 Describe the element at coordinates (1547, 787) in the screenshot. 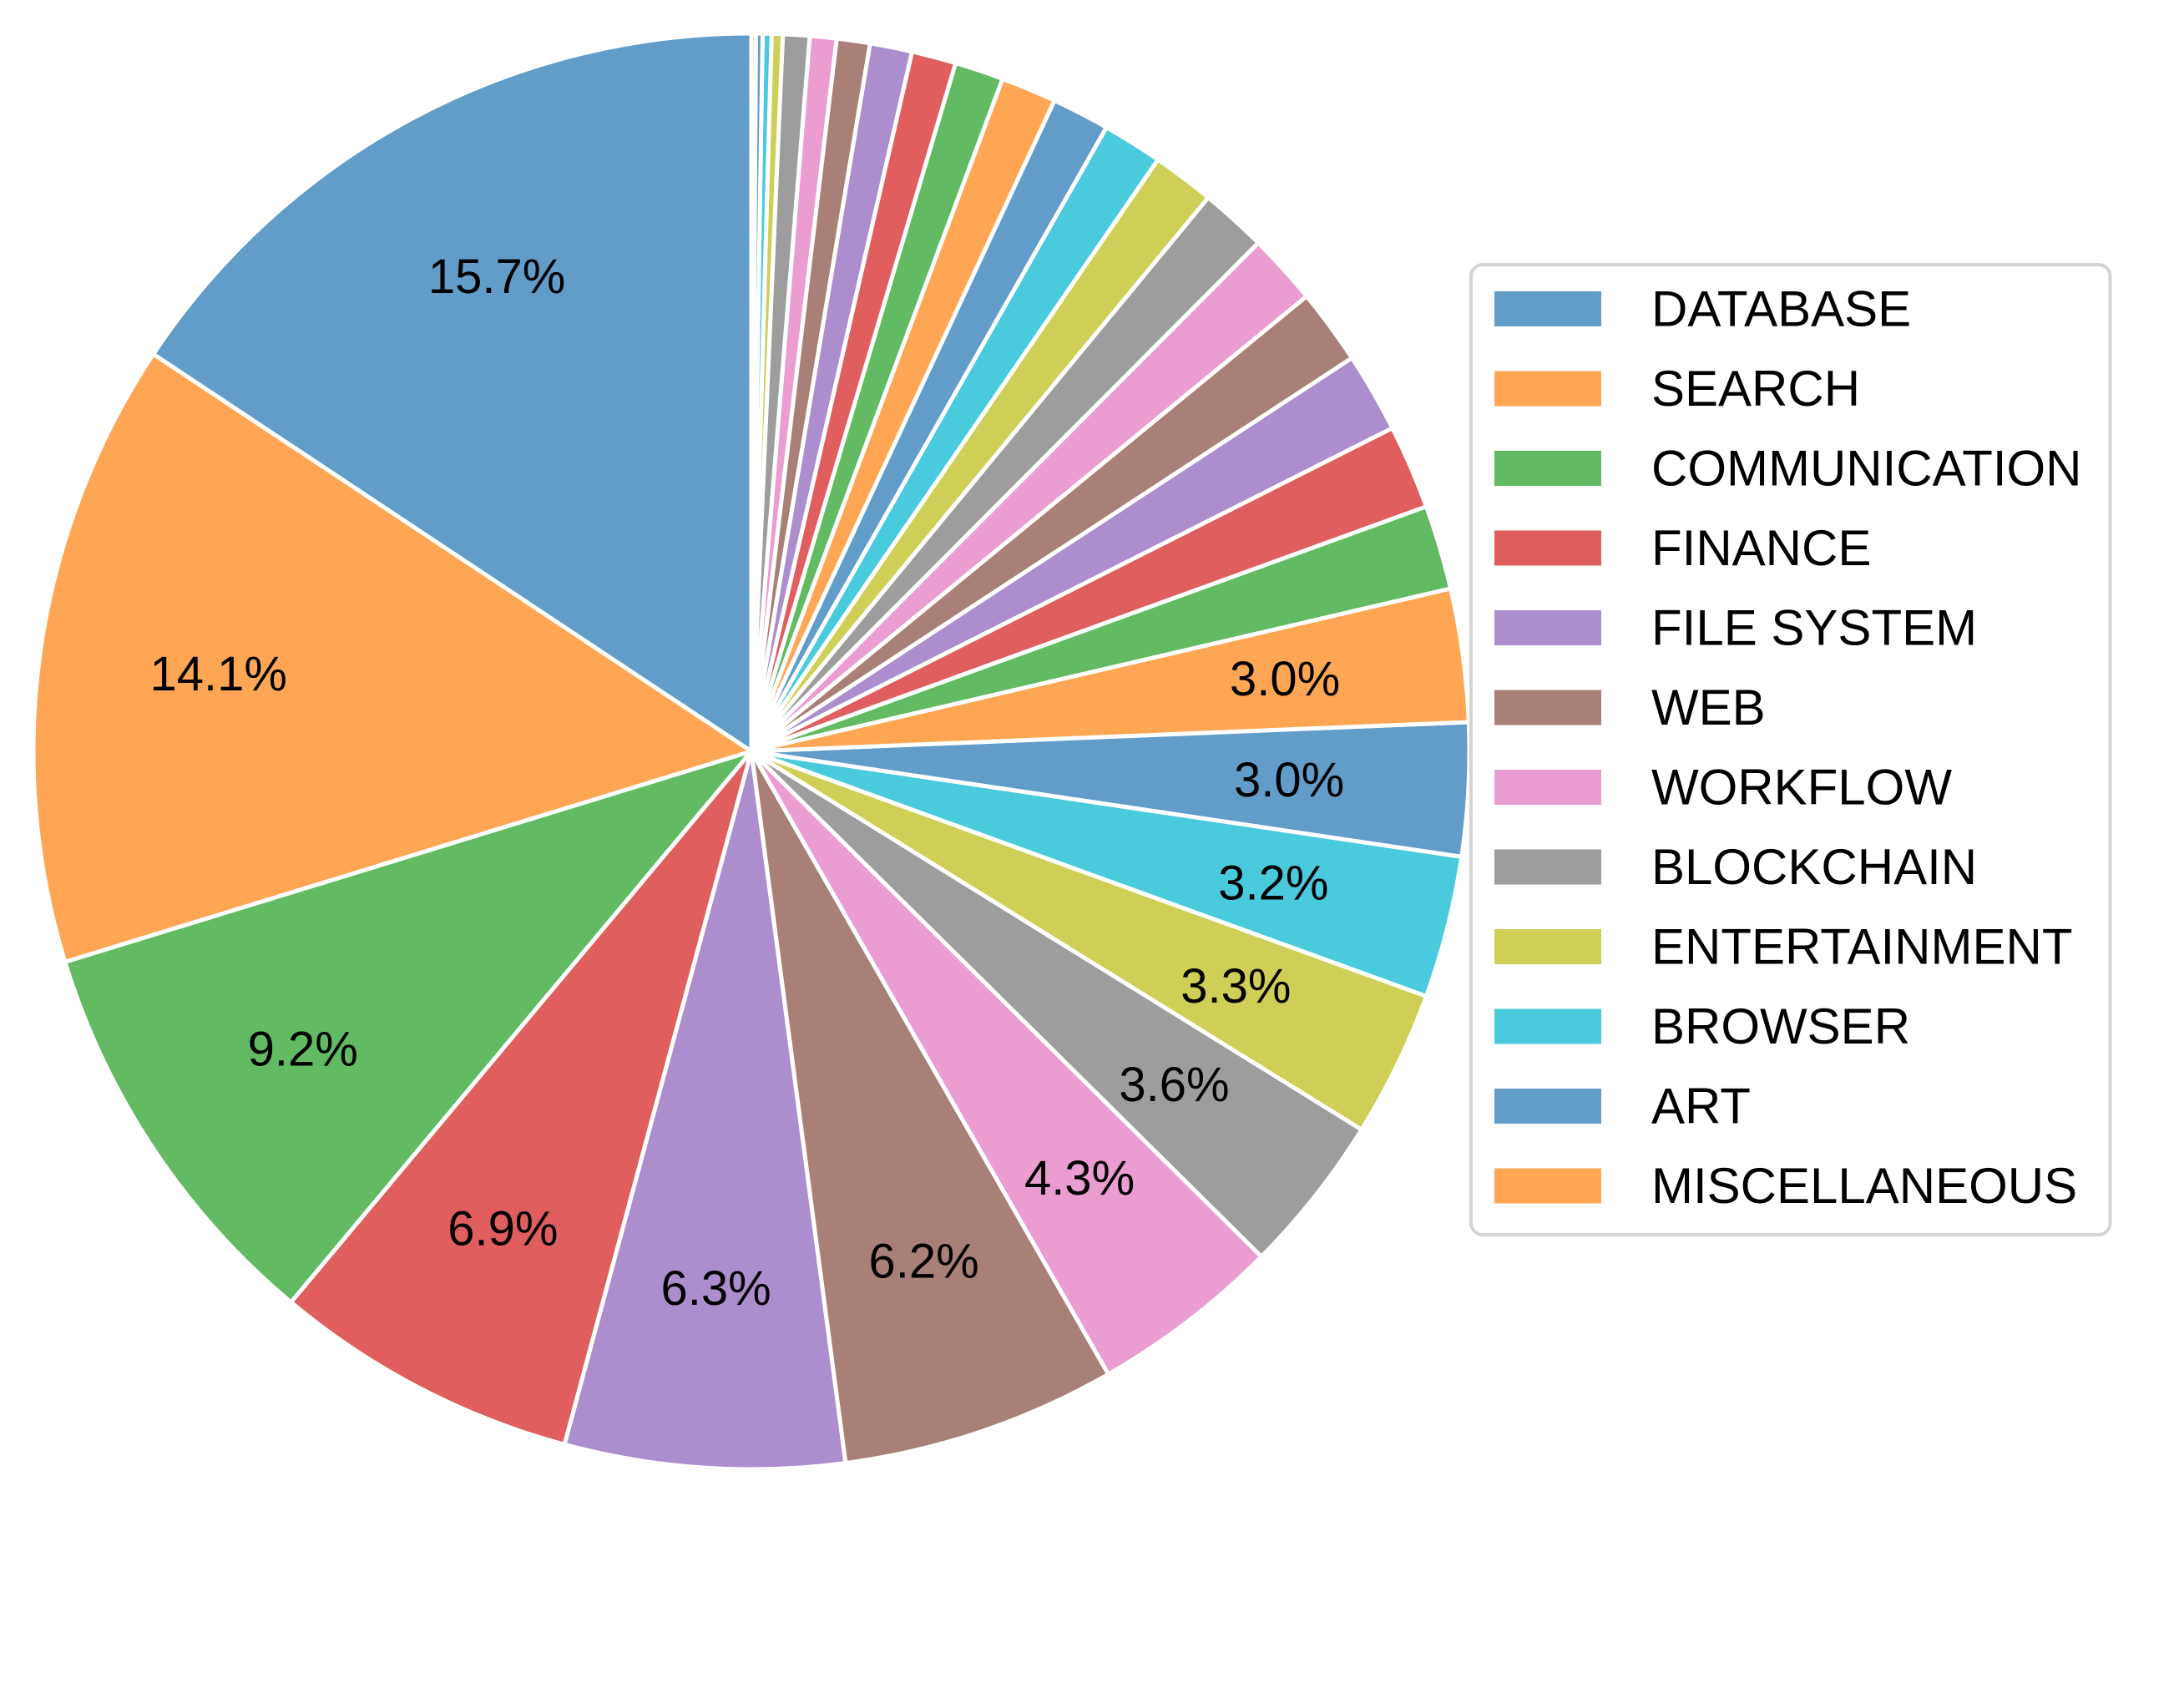

I see `legend-swatch-workflow` at that location.